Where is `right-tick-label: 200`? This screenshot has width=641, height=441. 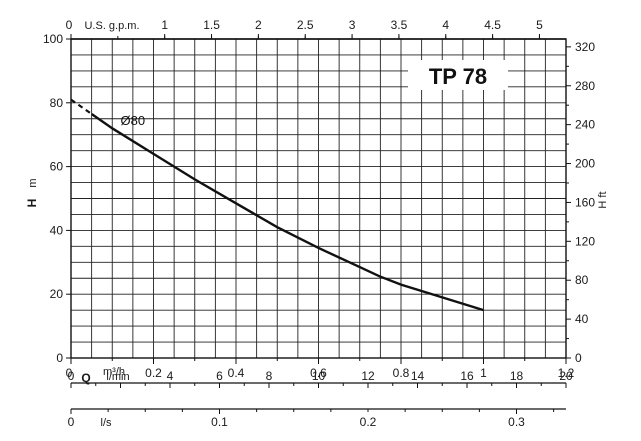
right-tick-label: 200 is located at coordinates (585, 164).